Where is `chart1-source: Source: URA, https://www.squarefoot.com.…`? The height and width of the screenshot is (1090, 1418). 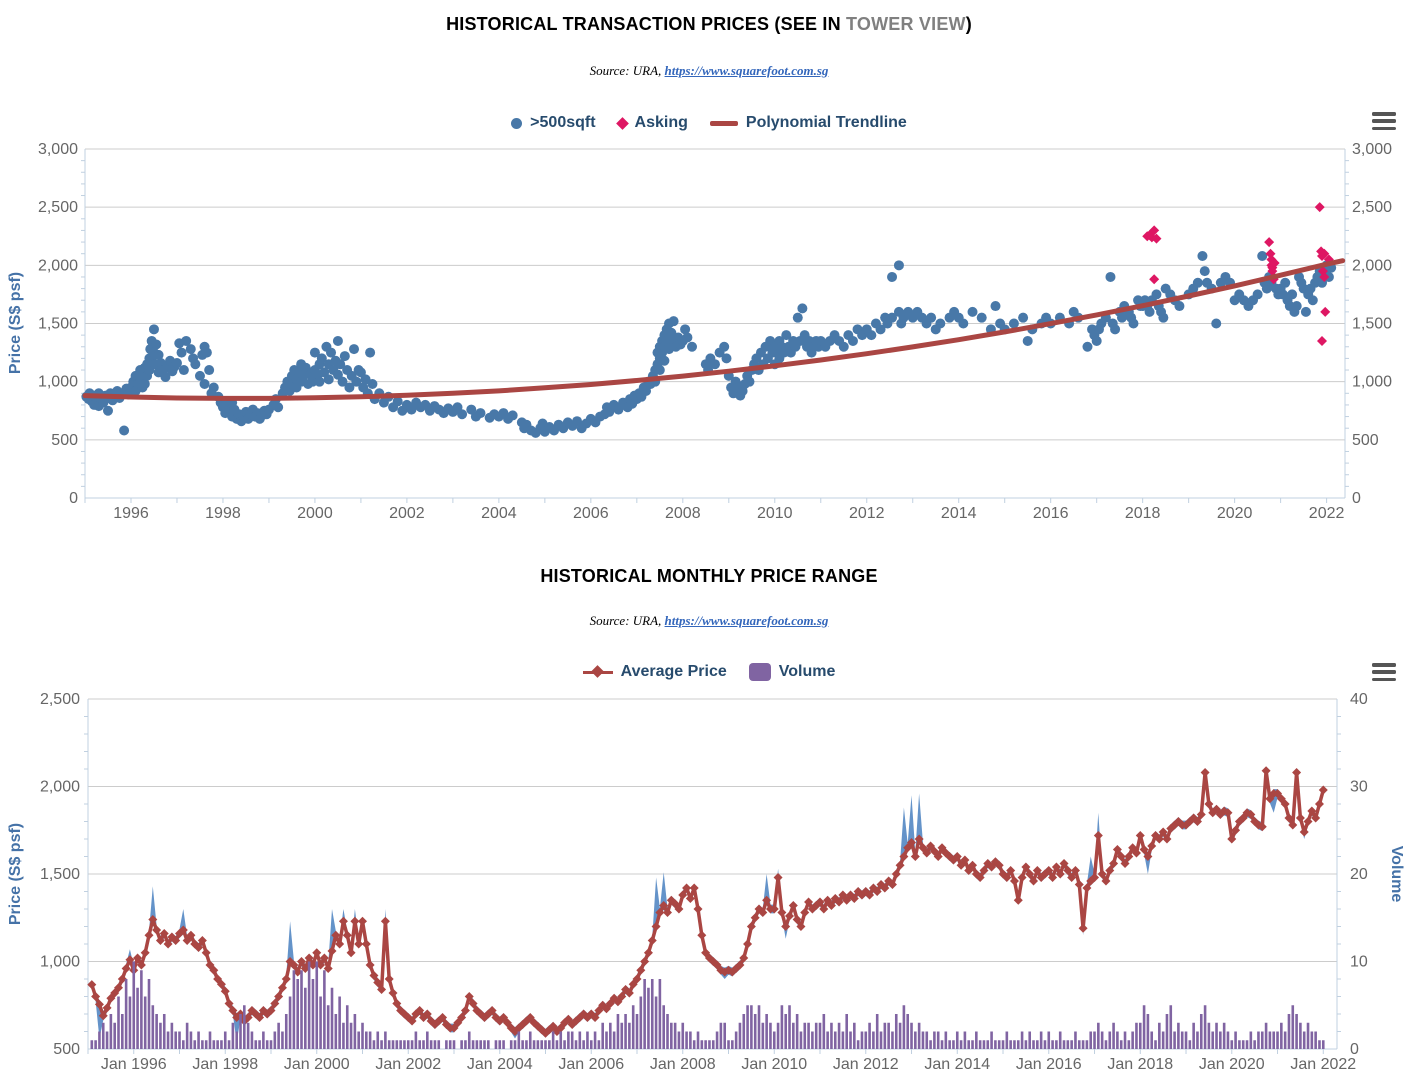
chart1-source: Source: URA, https://www.squarefoot.com.… is located at coordinates (709, 71).